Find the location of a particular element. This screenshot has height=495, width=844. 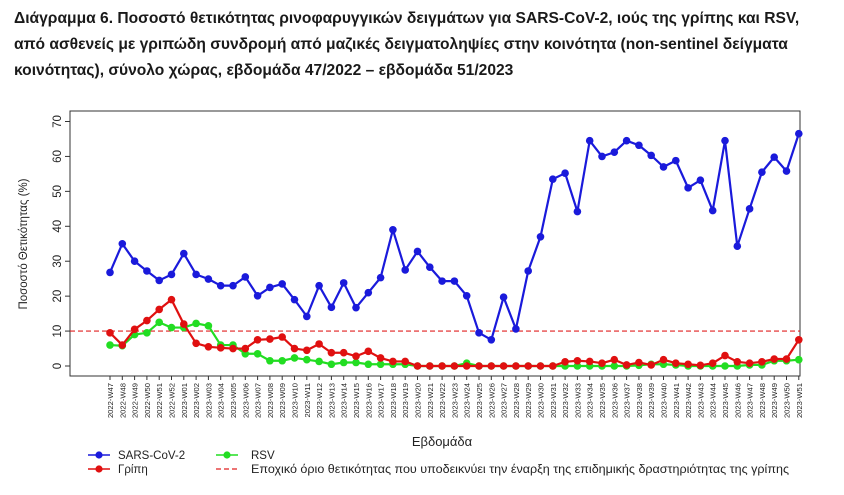

x-tick-label: 2023-W22 is located at coordinates (442, 400).